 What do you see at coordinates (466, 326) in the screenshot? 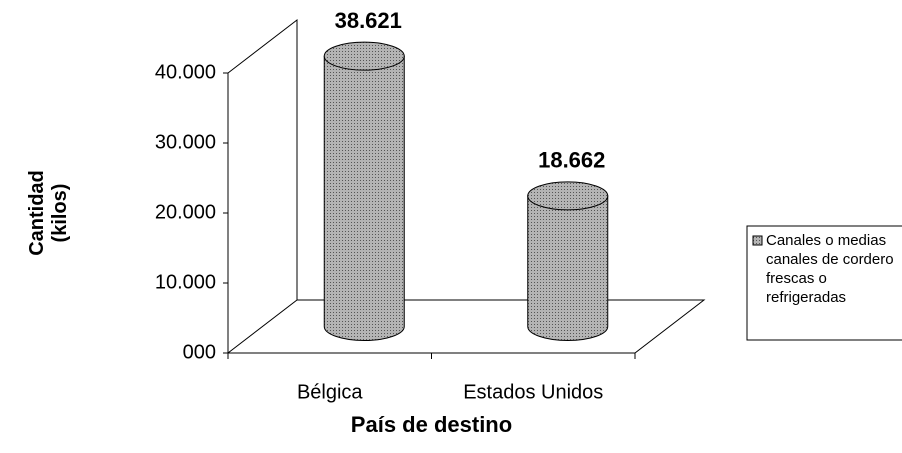
I see `floor` at bounding box center [466, 326].